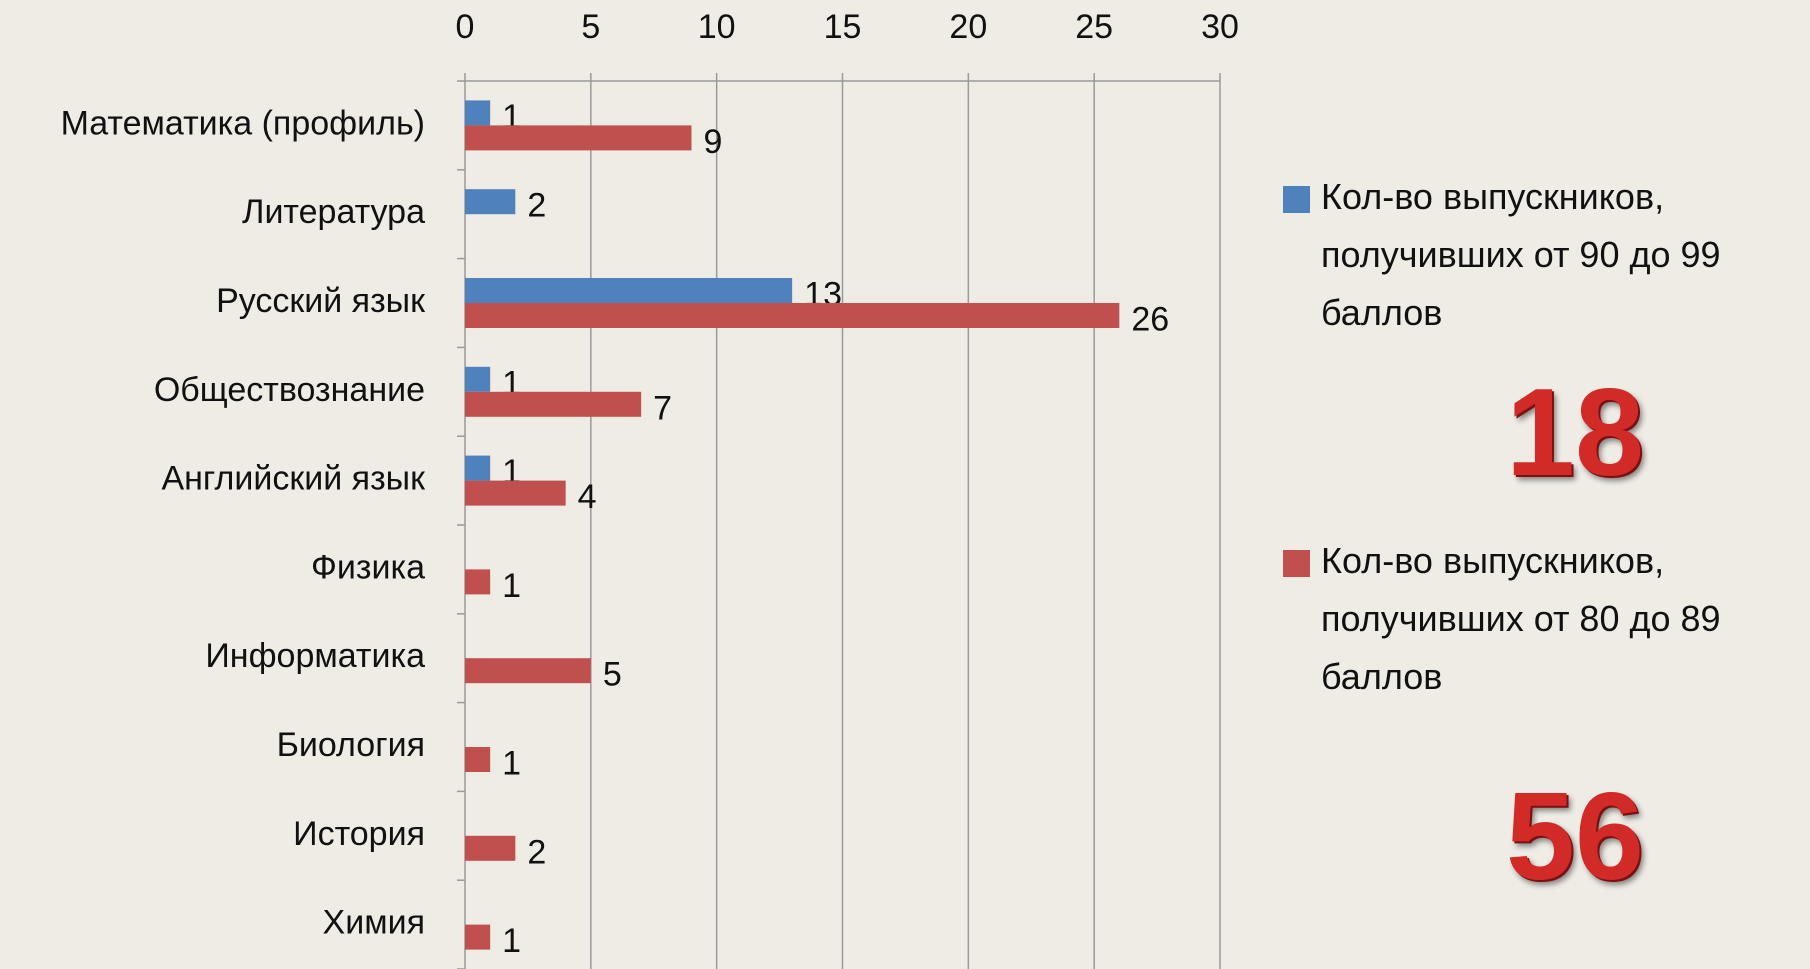  Describe the element at coordinates (612, 675) in the screenshot. I see `data-label: 5` at that location.